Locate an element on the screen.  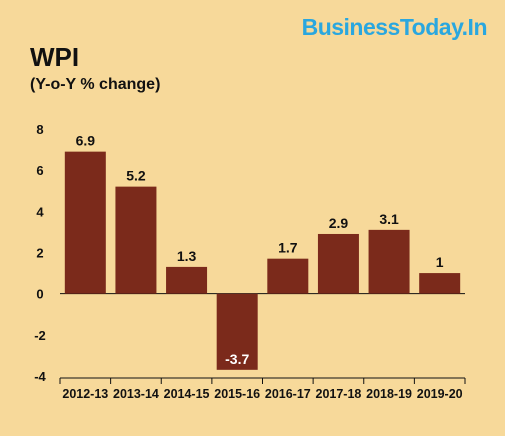
data-label: 1.7 is located at coordinates (288, 248).